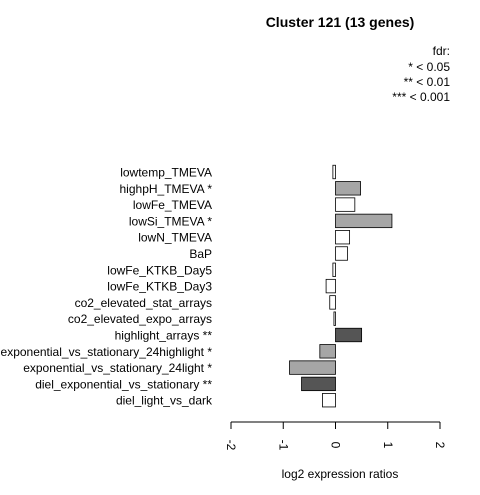 The image size is (480, 495). Describe the element at coordinates (164, 336) in the screenshot. I see `category-label: highlight_arrays **` at that location.